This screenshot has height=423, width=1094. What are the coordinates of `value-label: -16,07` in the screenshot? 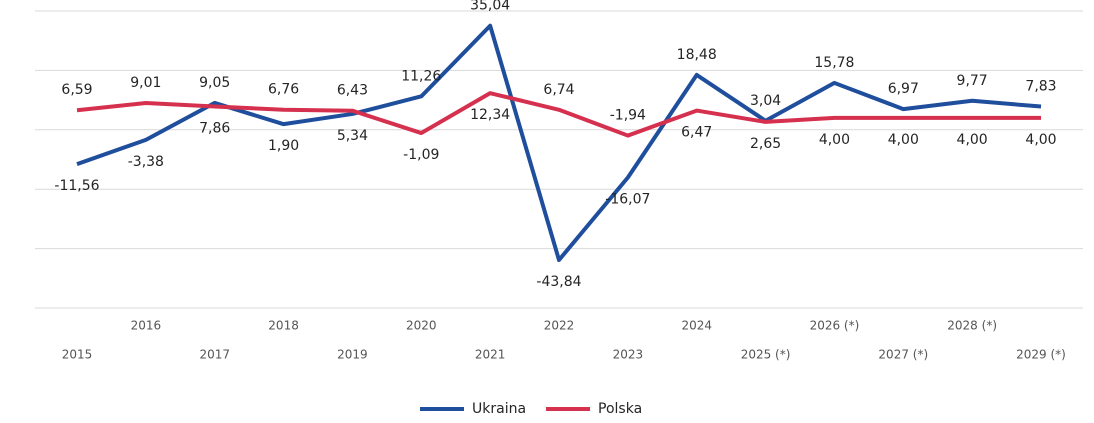 It's located at (627, 200).